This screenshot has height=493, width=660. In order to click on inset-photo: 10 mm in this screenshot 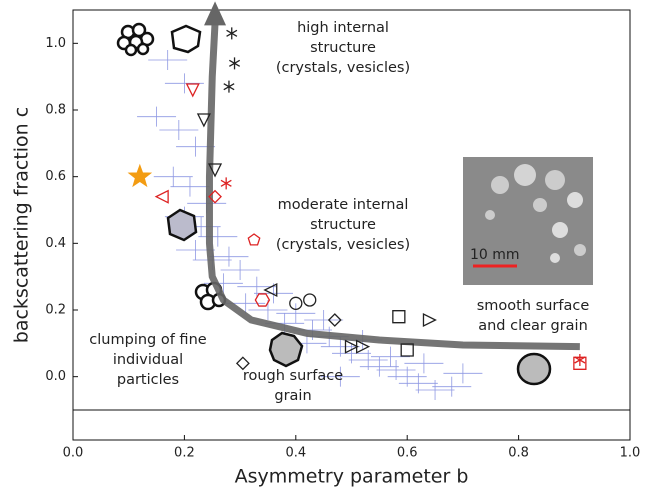, I will do `click(528, 221)`.